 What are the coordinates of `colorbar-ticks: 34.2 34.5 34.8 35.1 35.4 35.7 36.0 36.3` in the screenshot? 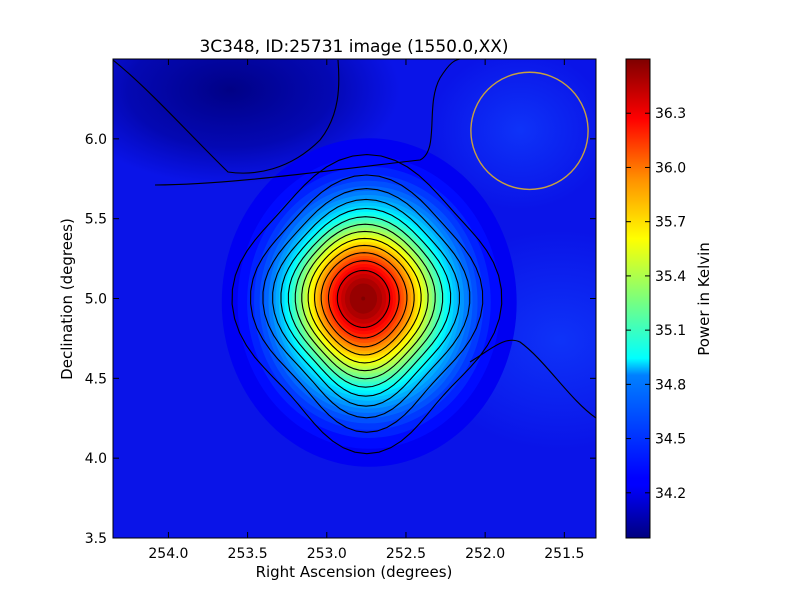 It's located at (656, 304).